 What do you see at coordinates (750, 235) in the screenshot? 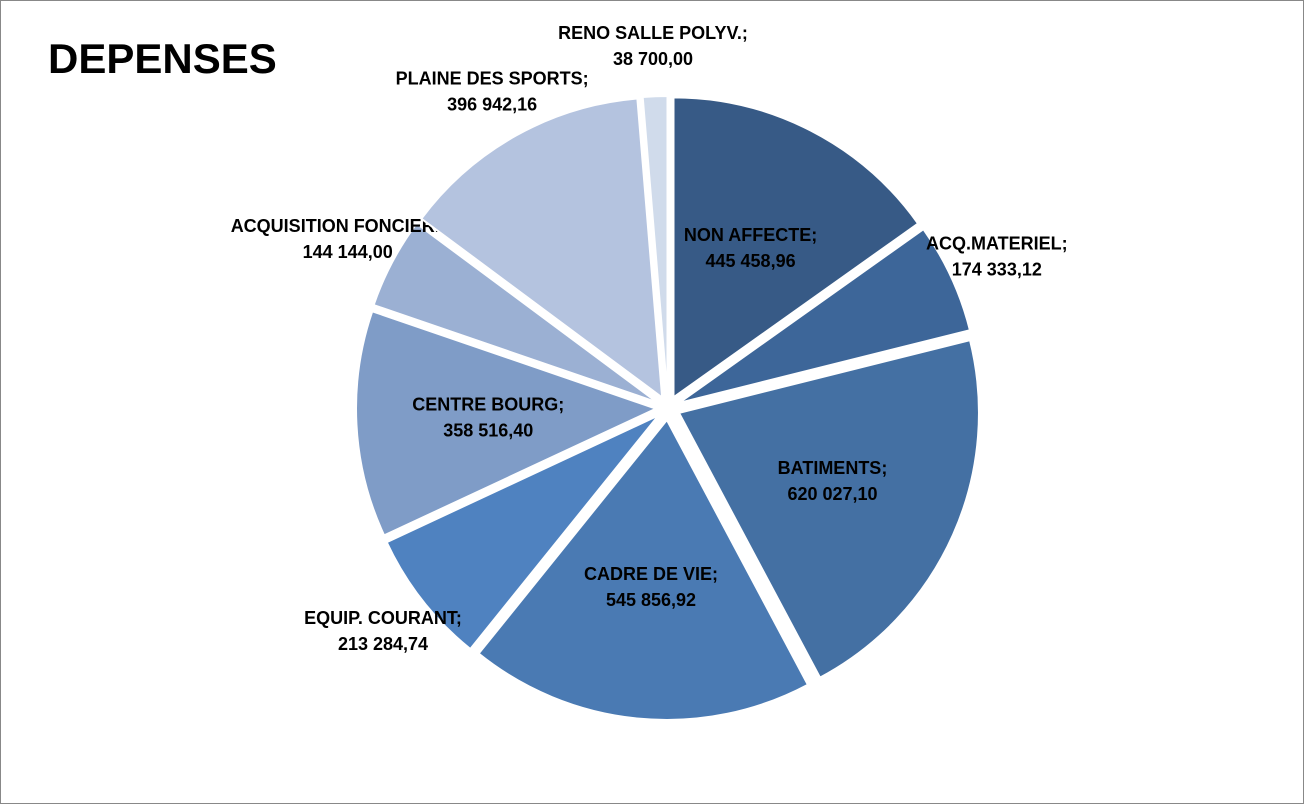
I see `slice-label: NON AFFECTE;` at bounding box center [750, 235].